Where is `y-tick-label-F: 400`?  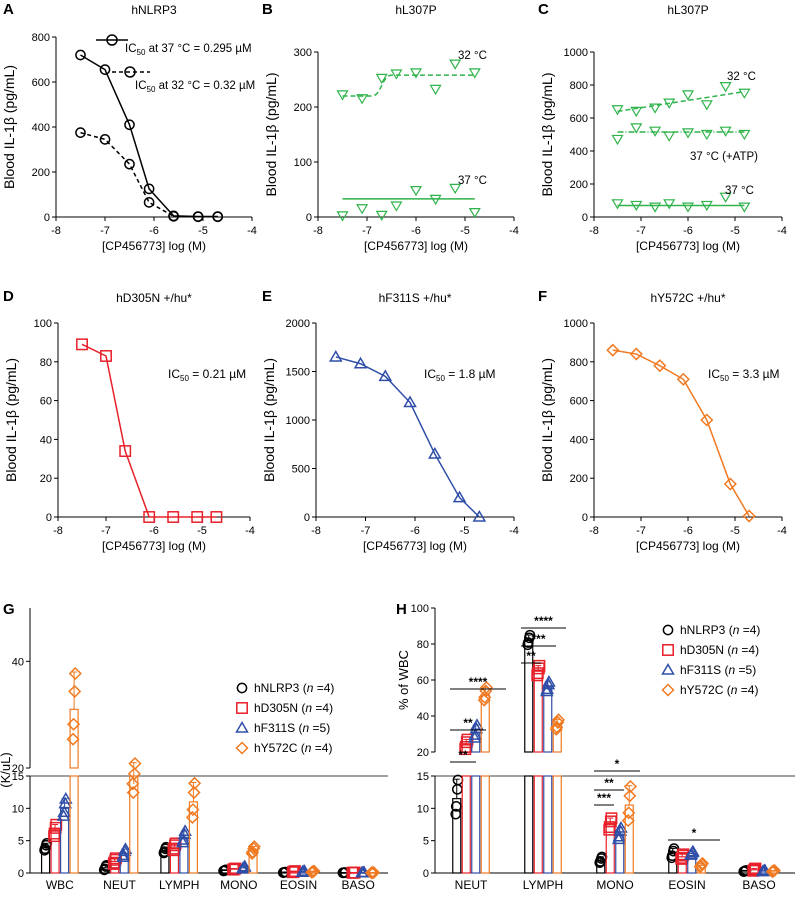 y-tick-label-F: 400 is located at coordinates (579, 440).